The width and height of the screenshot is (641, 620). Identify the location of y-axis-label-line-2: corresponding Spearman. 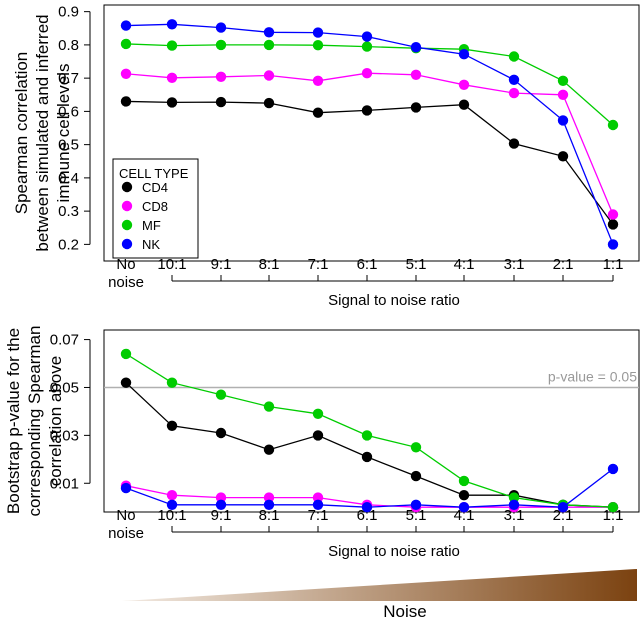
(34, 421).